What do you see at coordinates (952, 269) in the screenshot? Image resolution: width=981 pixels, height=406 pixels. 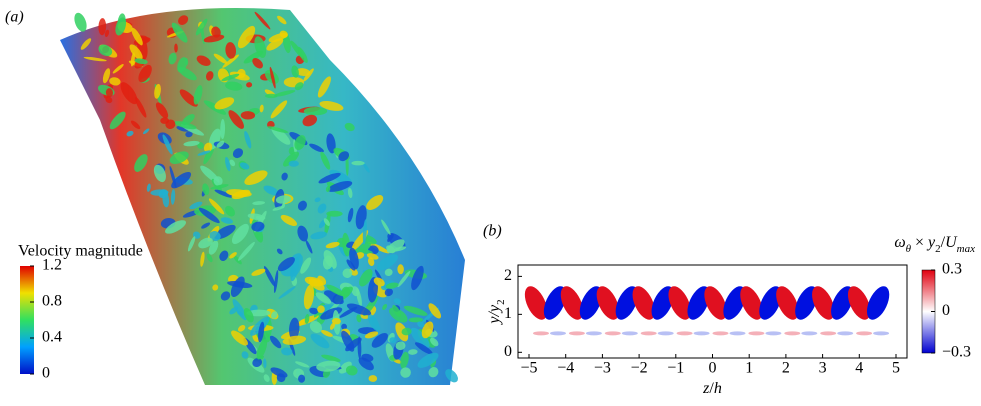 I see `colorbar-tick-label: 0.3` at bounding box center [952, 269].